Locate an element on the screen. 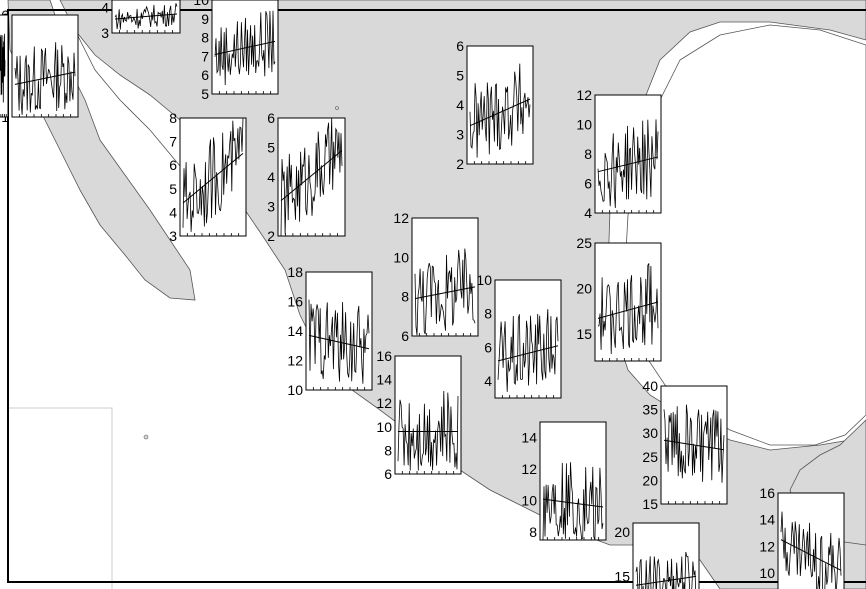  station-panel-p3: 5 6 7 8 9 10 is located at coordinates (236, 51).